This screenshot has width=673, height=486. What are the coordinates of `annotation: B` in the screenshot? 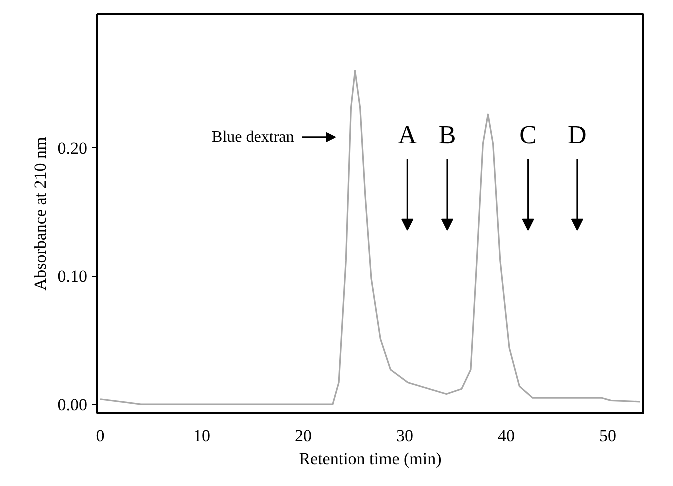 It's located at (447, 135).